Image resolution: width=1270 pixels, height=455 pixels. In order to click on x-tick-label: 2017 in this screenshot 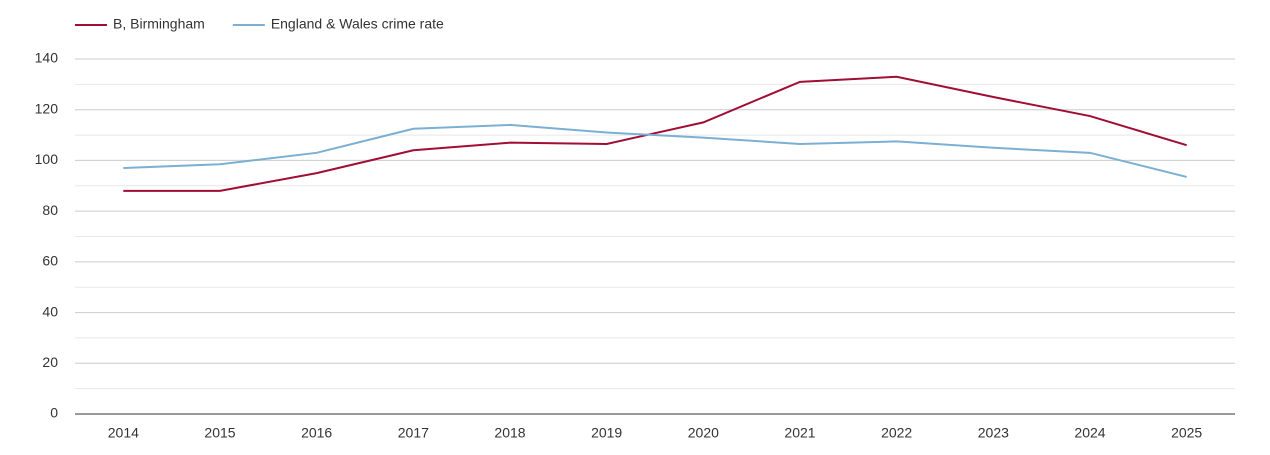, I will do `click(413, 433)`.